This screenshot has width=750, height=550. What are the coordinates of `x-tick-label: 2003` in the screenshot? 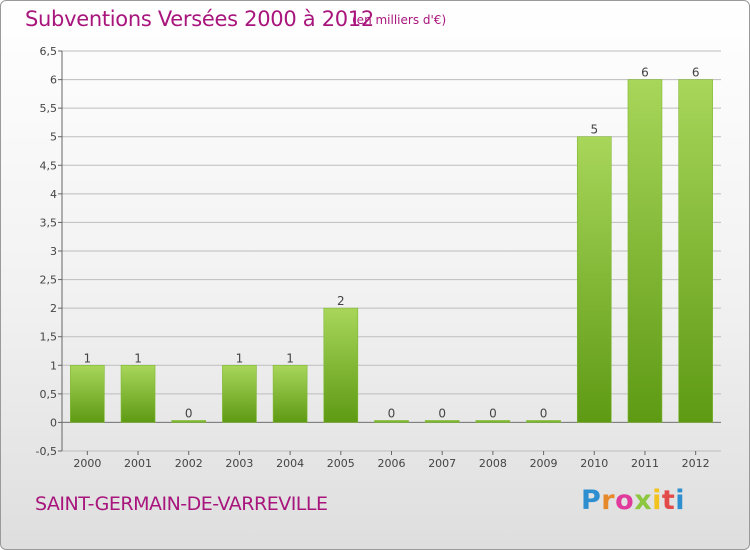 It's located at (239, 463).